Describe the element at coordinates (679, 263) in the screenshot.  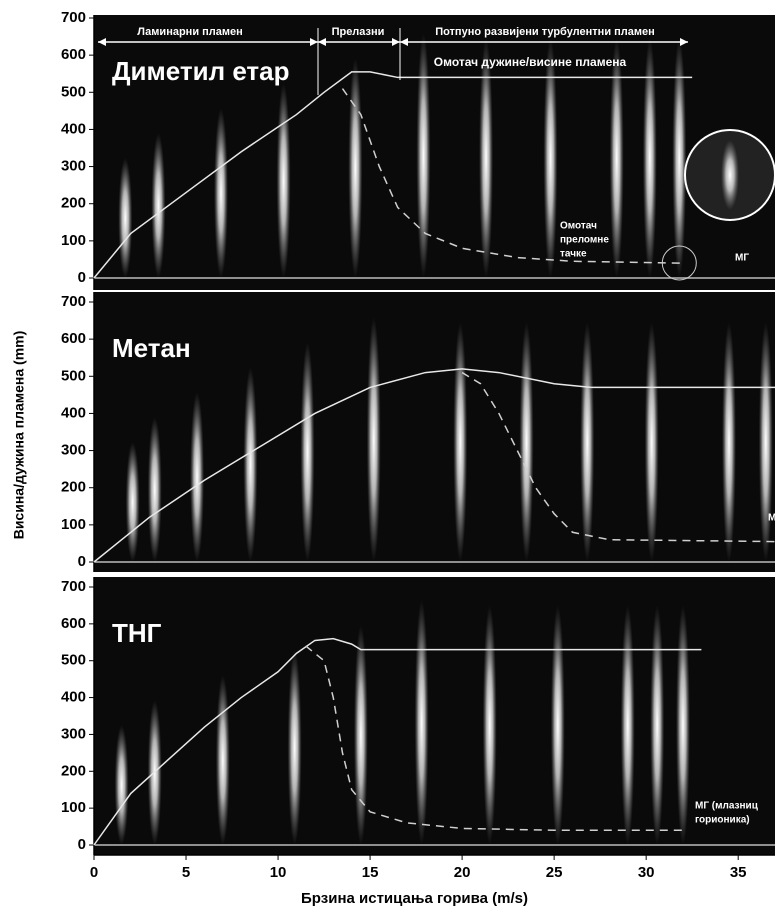
I see `nozzle-circle` at that location.